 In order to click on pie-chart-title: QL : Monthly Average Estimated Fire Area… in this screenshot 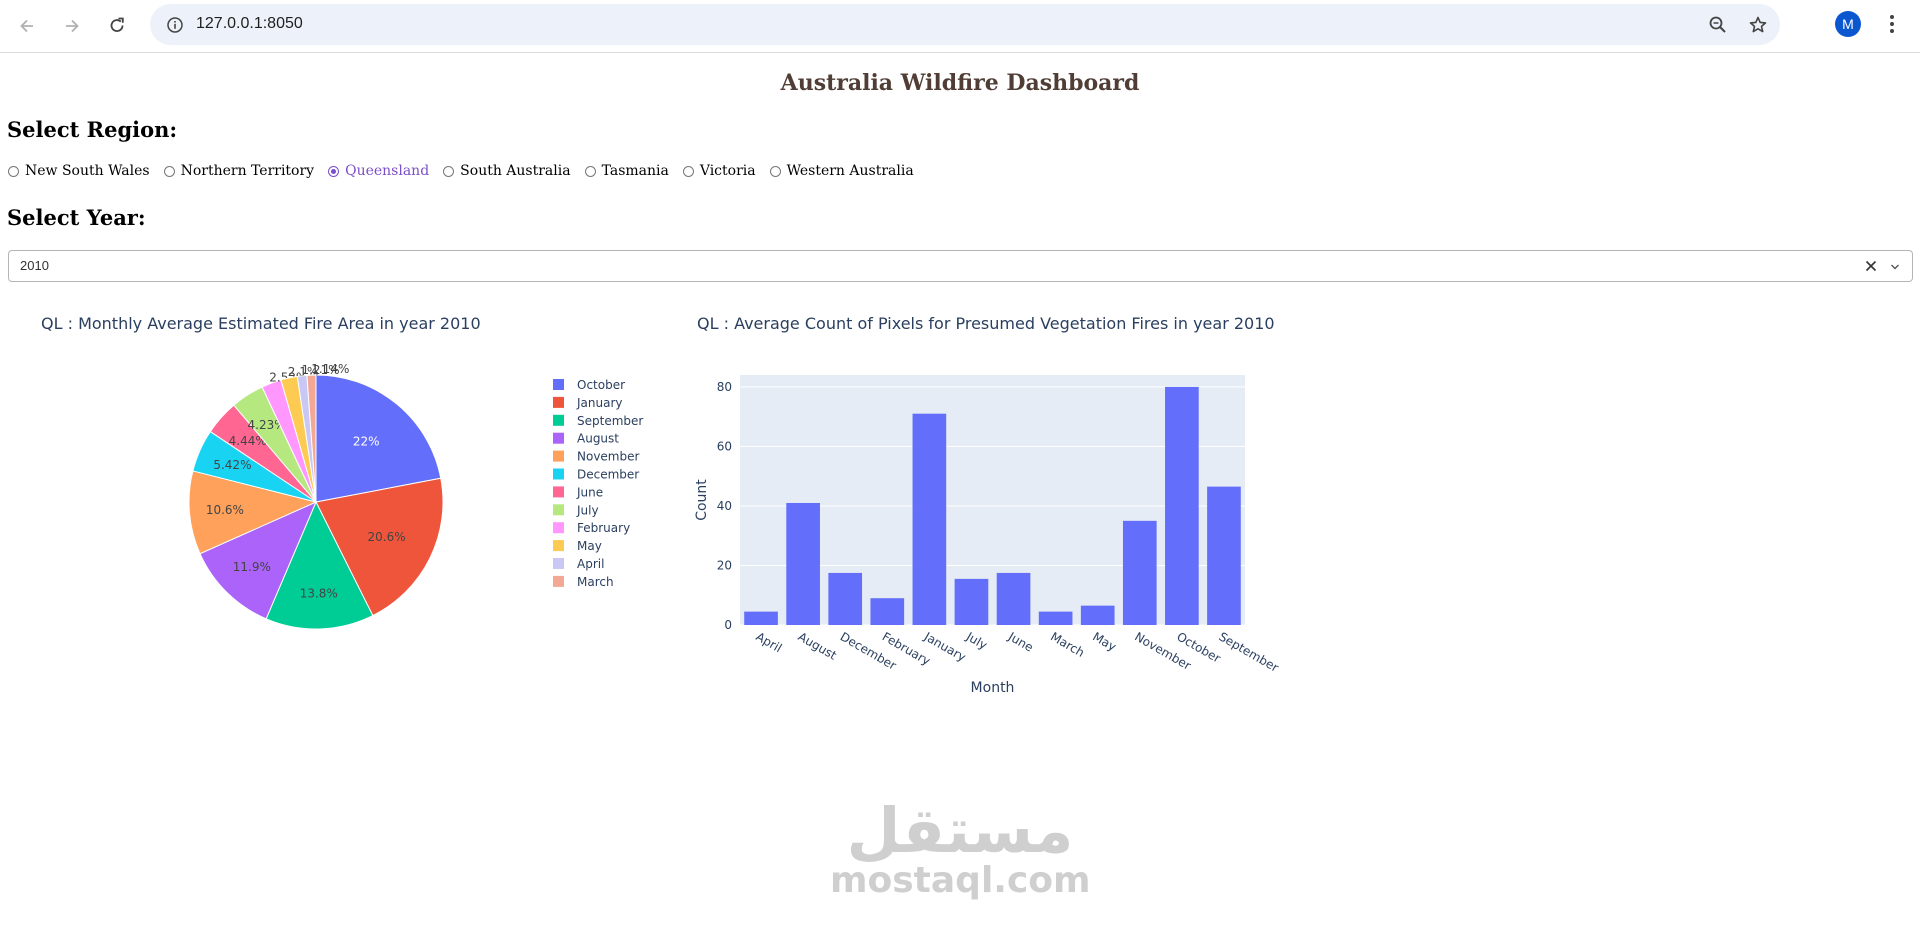, I will do `click(261, 323)`.